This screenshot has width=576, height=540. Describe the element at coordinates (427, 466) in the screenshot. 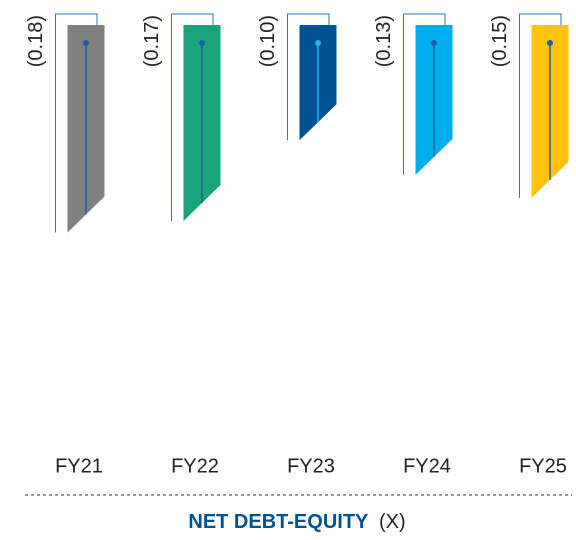

I see `x-tick-label: FY24` at that location.